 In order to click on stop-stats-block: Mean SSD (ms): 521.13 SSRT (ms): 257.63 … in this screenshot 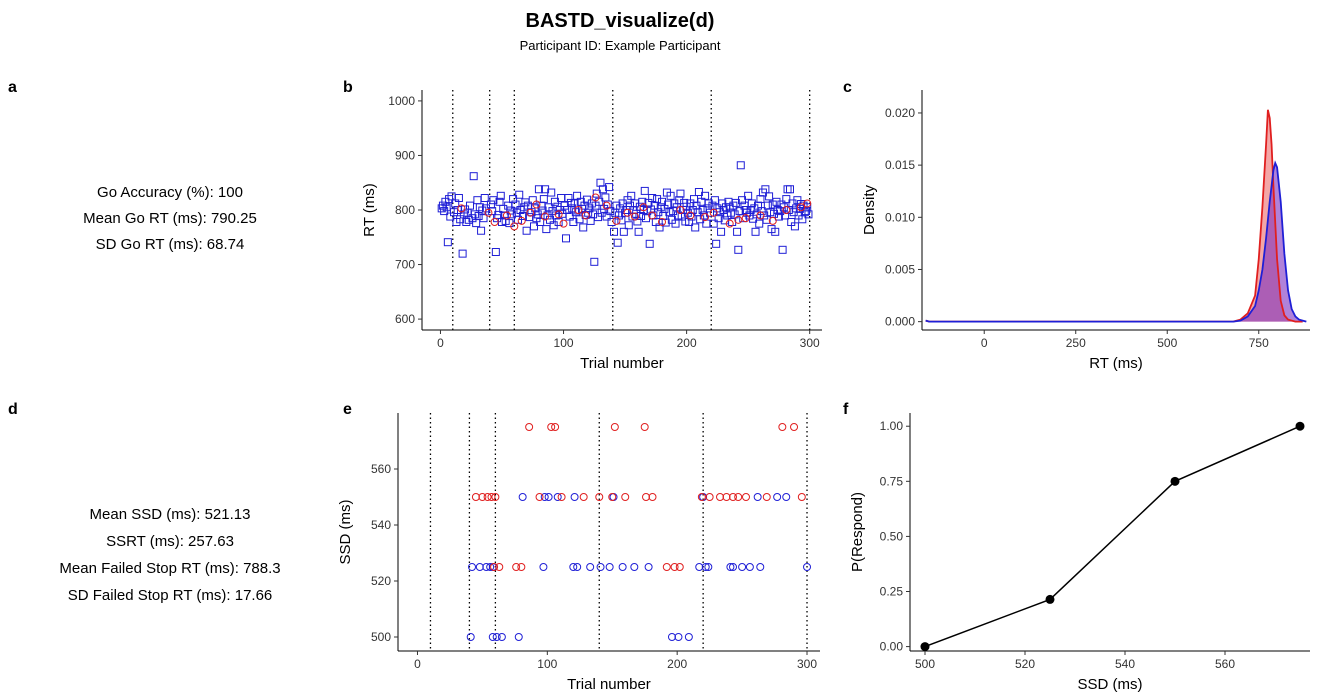, I will do `click(169, 555)`.